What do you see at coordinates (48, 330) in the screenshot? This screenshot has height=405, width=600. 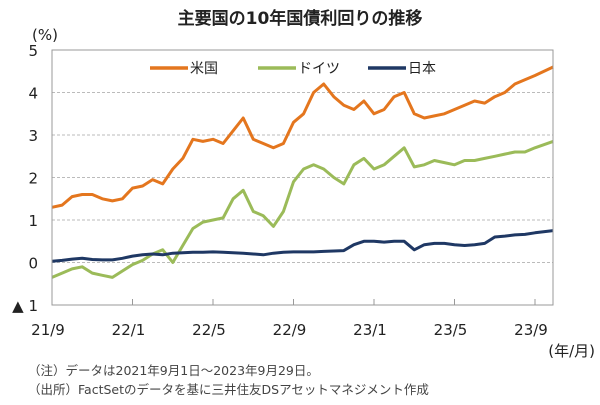 I see `x-tick-label: 21/9` at bounding box center [48, 330].